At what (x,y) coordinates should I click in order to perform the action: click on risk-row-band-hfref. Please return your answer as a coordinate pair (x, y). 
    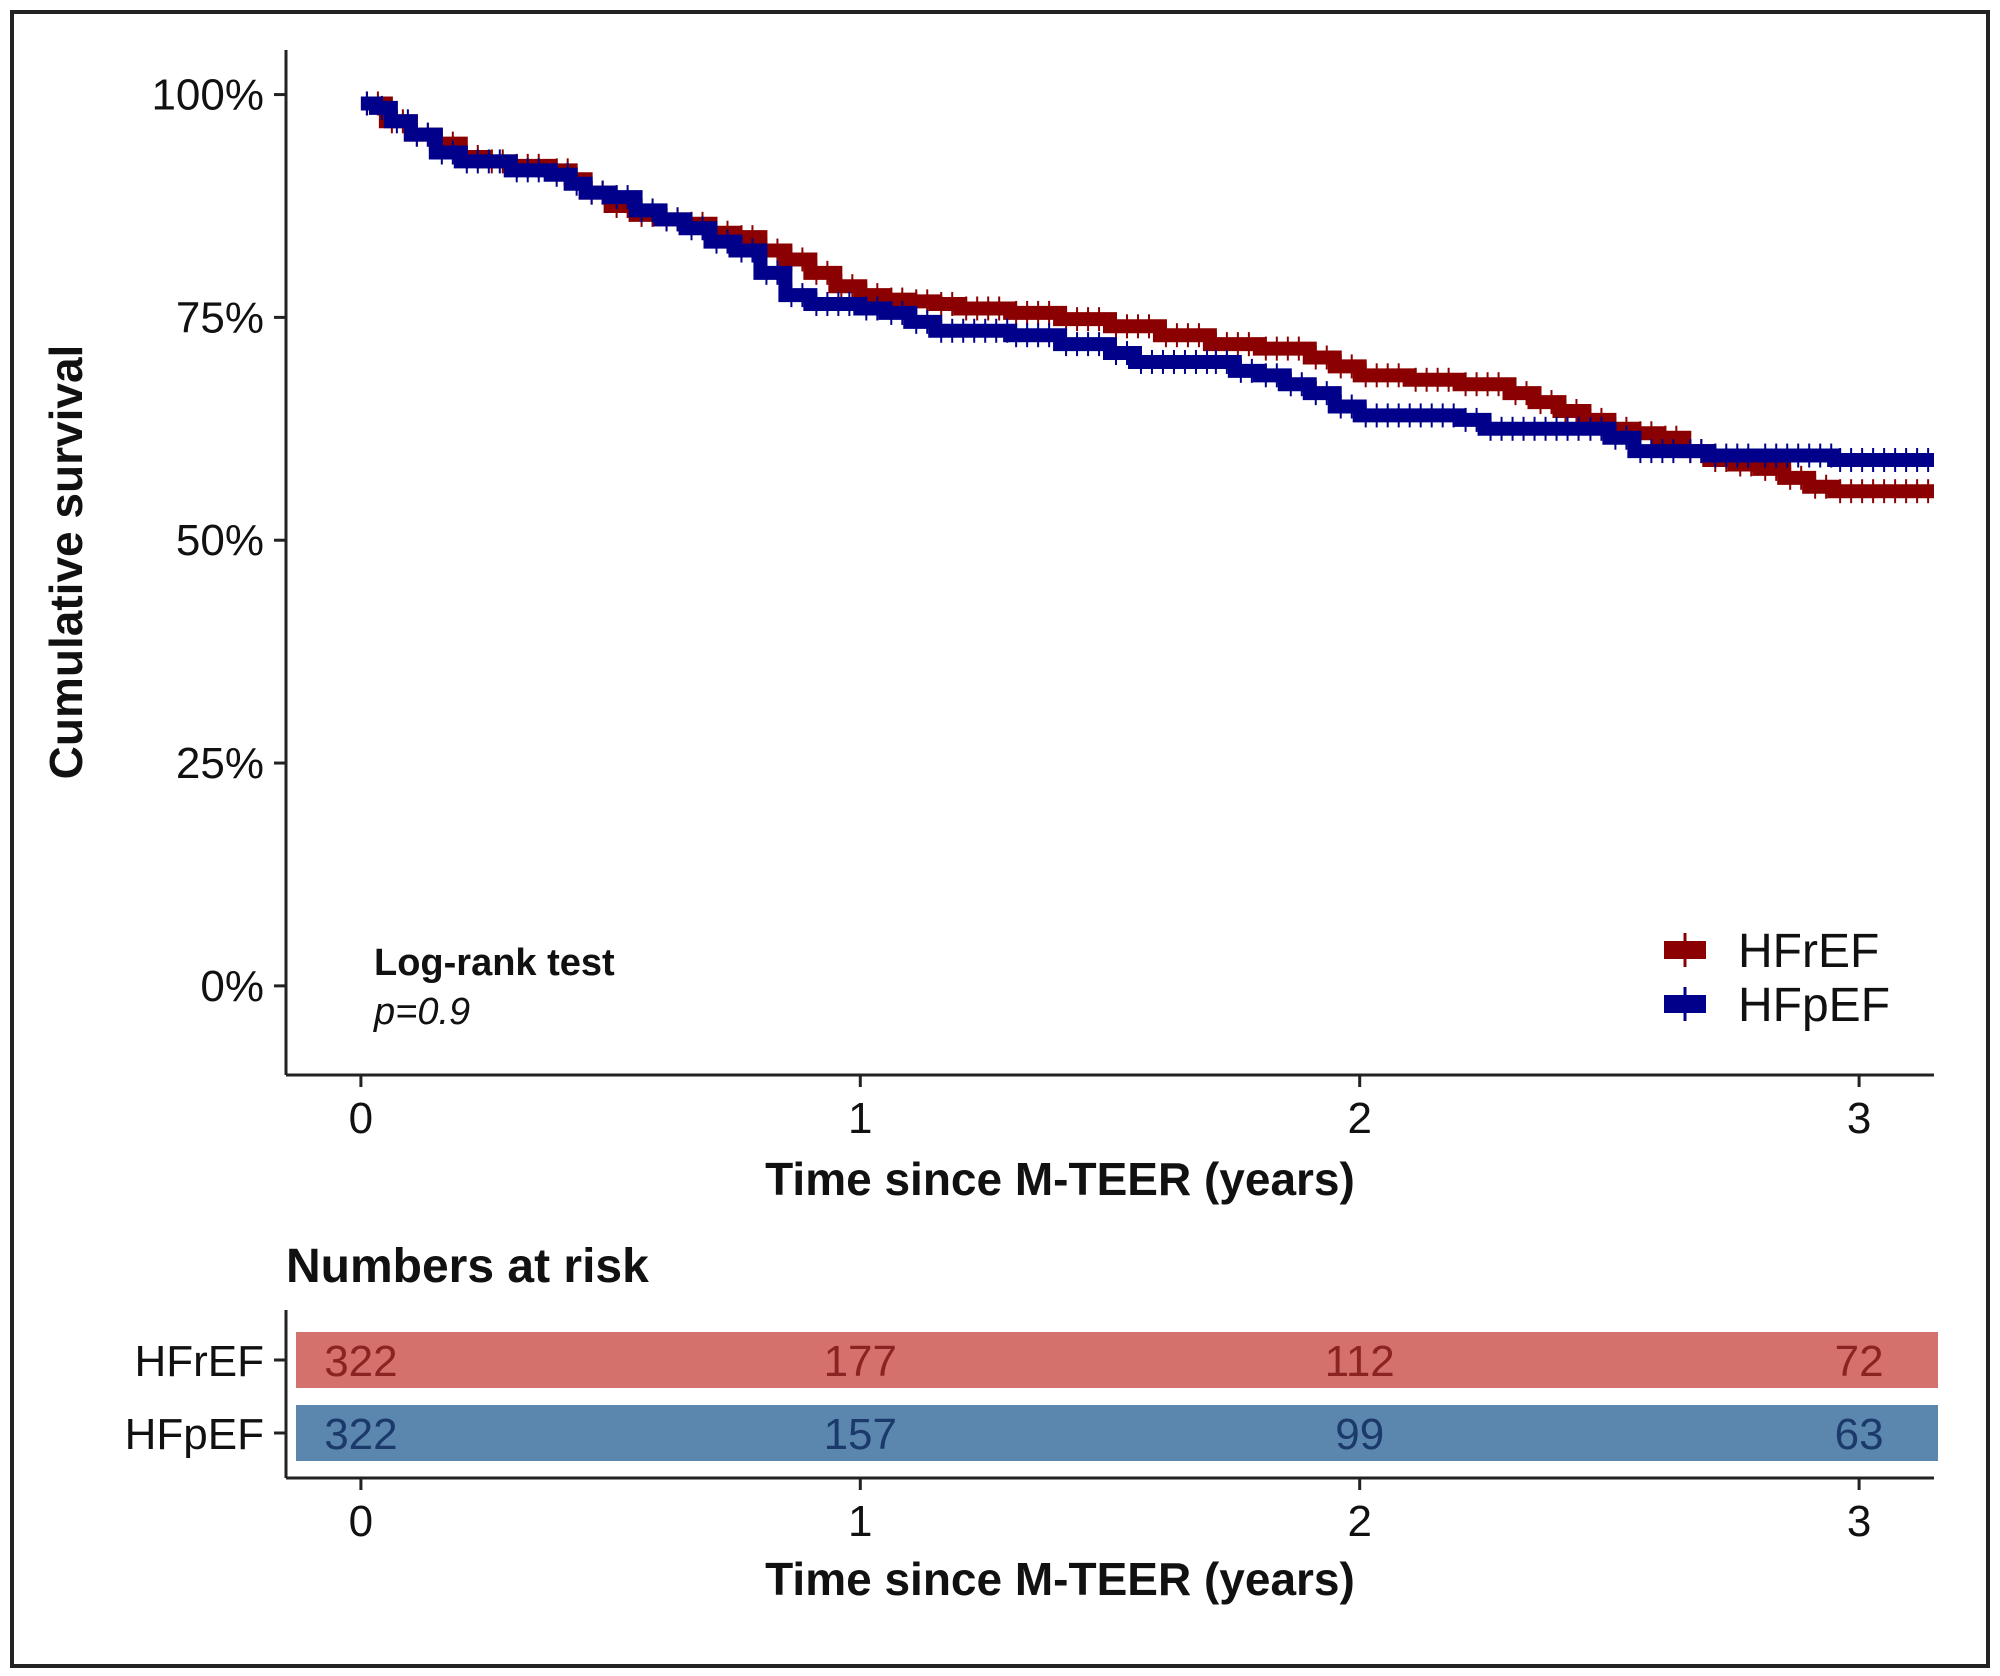
    Looking at the image, I should click on (1117, 1360).